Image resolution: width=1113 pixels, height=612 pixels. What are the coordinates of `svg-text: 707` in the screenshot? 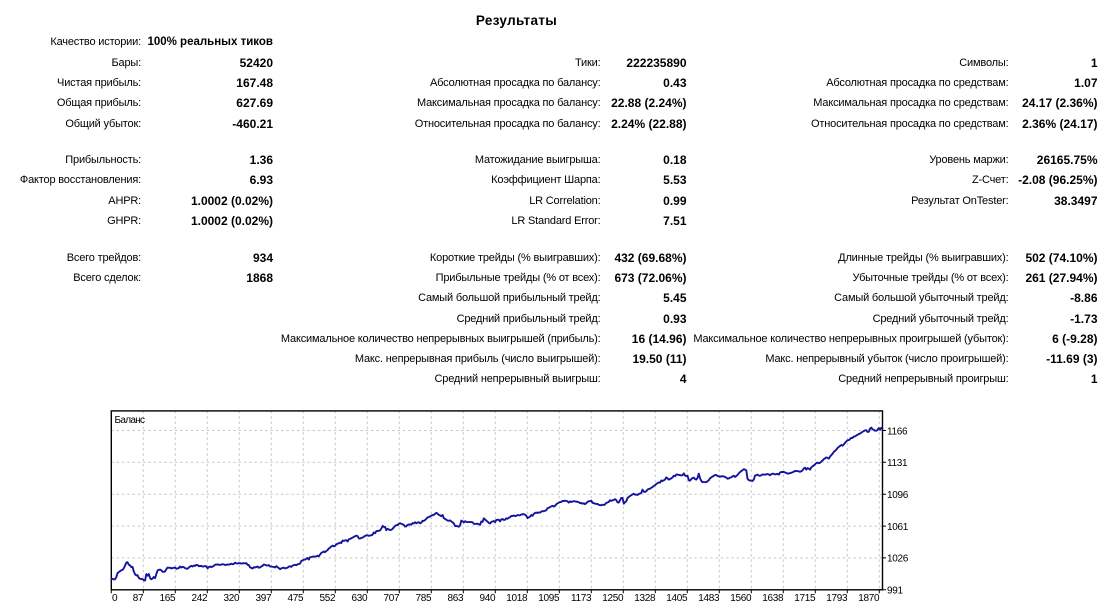 It's located at (392, 598).